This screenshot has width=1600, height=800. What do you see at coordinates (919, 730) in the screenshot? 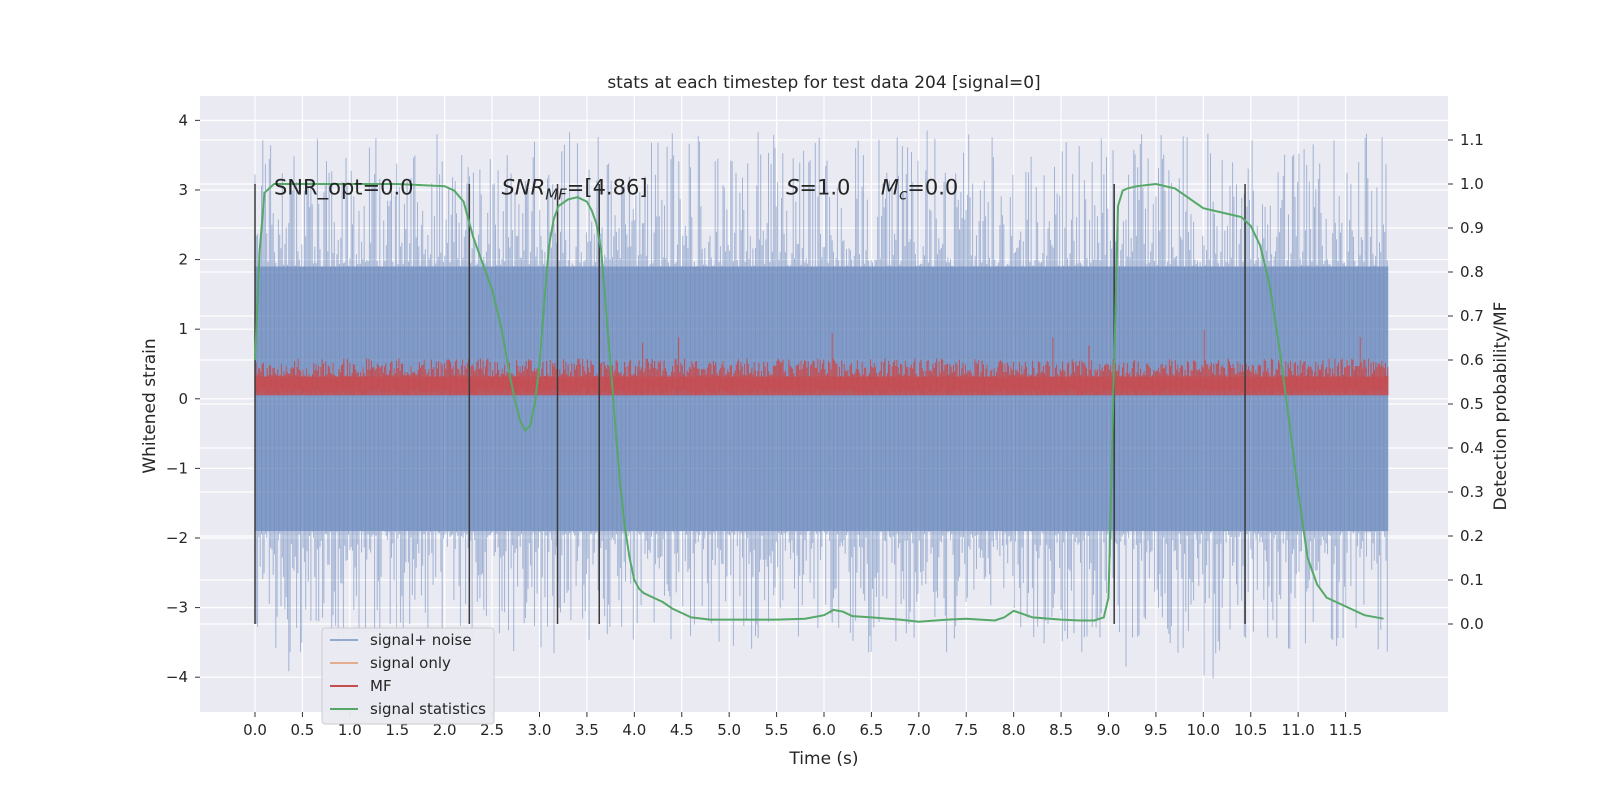
I see `x-tick-label: 7.0` at bounding box center [919, 730].